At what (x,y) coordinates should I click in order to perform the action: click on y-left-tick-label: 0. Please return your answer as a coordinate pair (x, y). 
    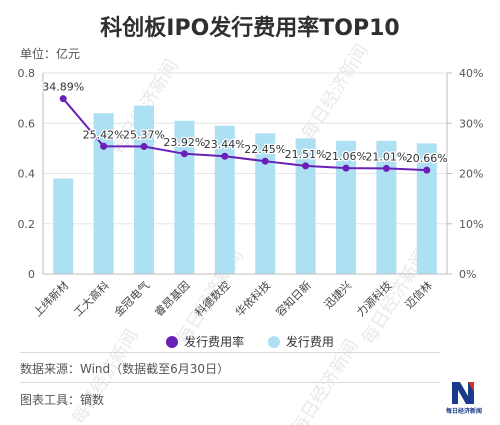
    Looking at the image, I should click on (31, 274).